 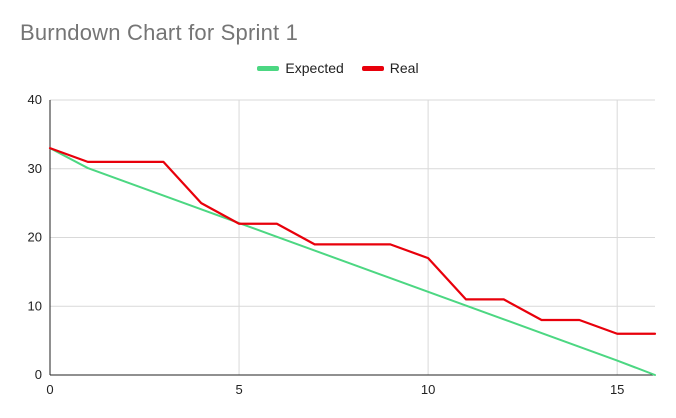 What do you see at coordinates (238, 389) in the screenshot?
I see `x-tick-label-5: 5` at bounding box center [238, 389].